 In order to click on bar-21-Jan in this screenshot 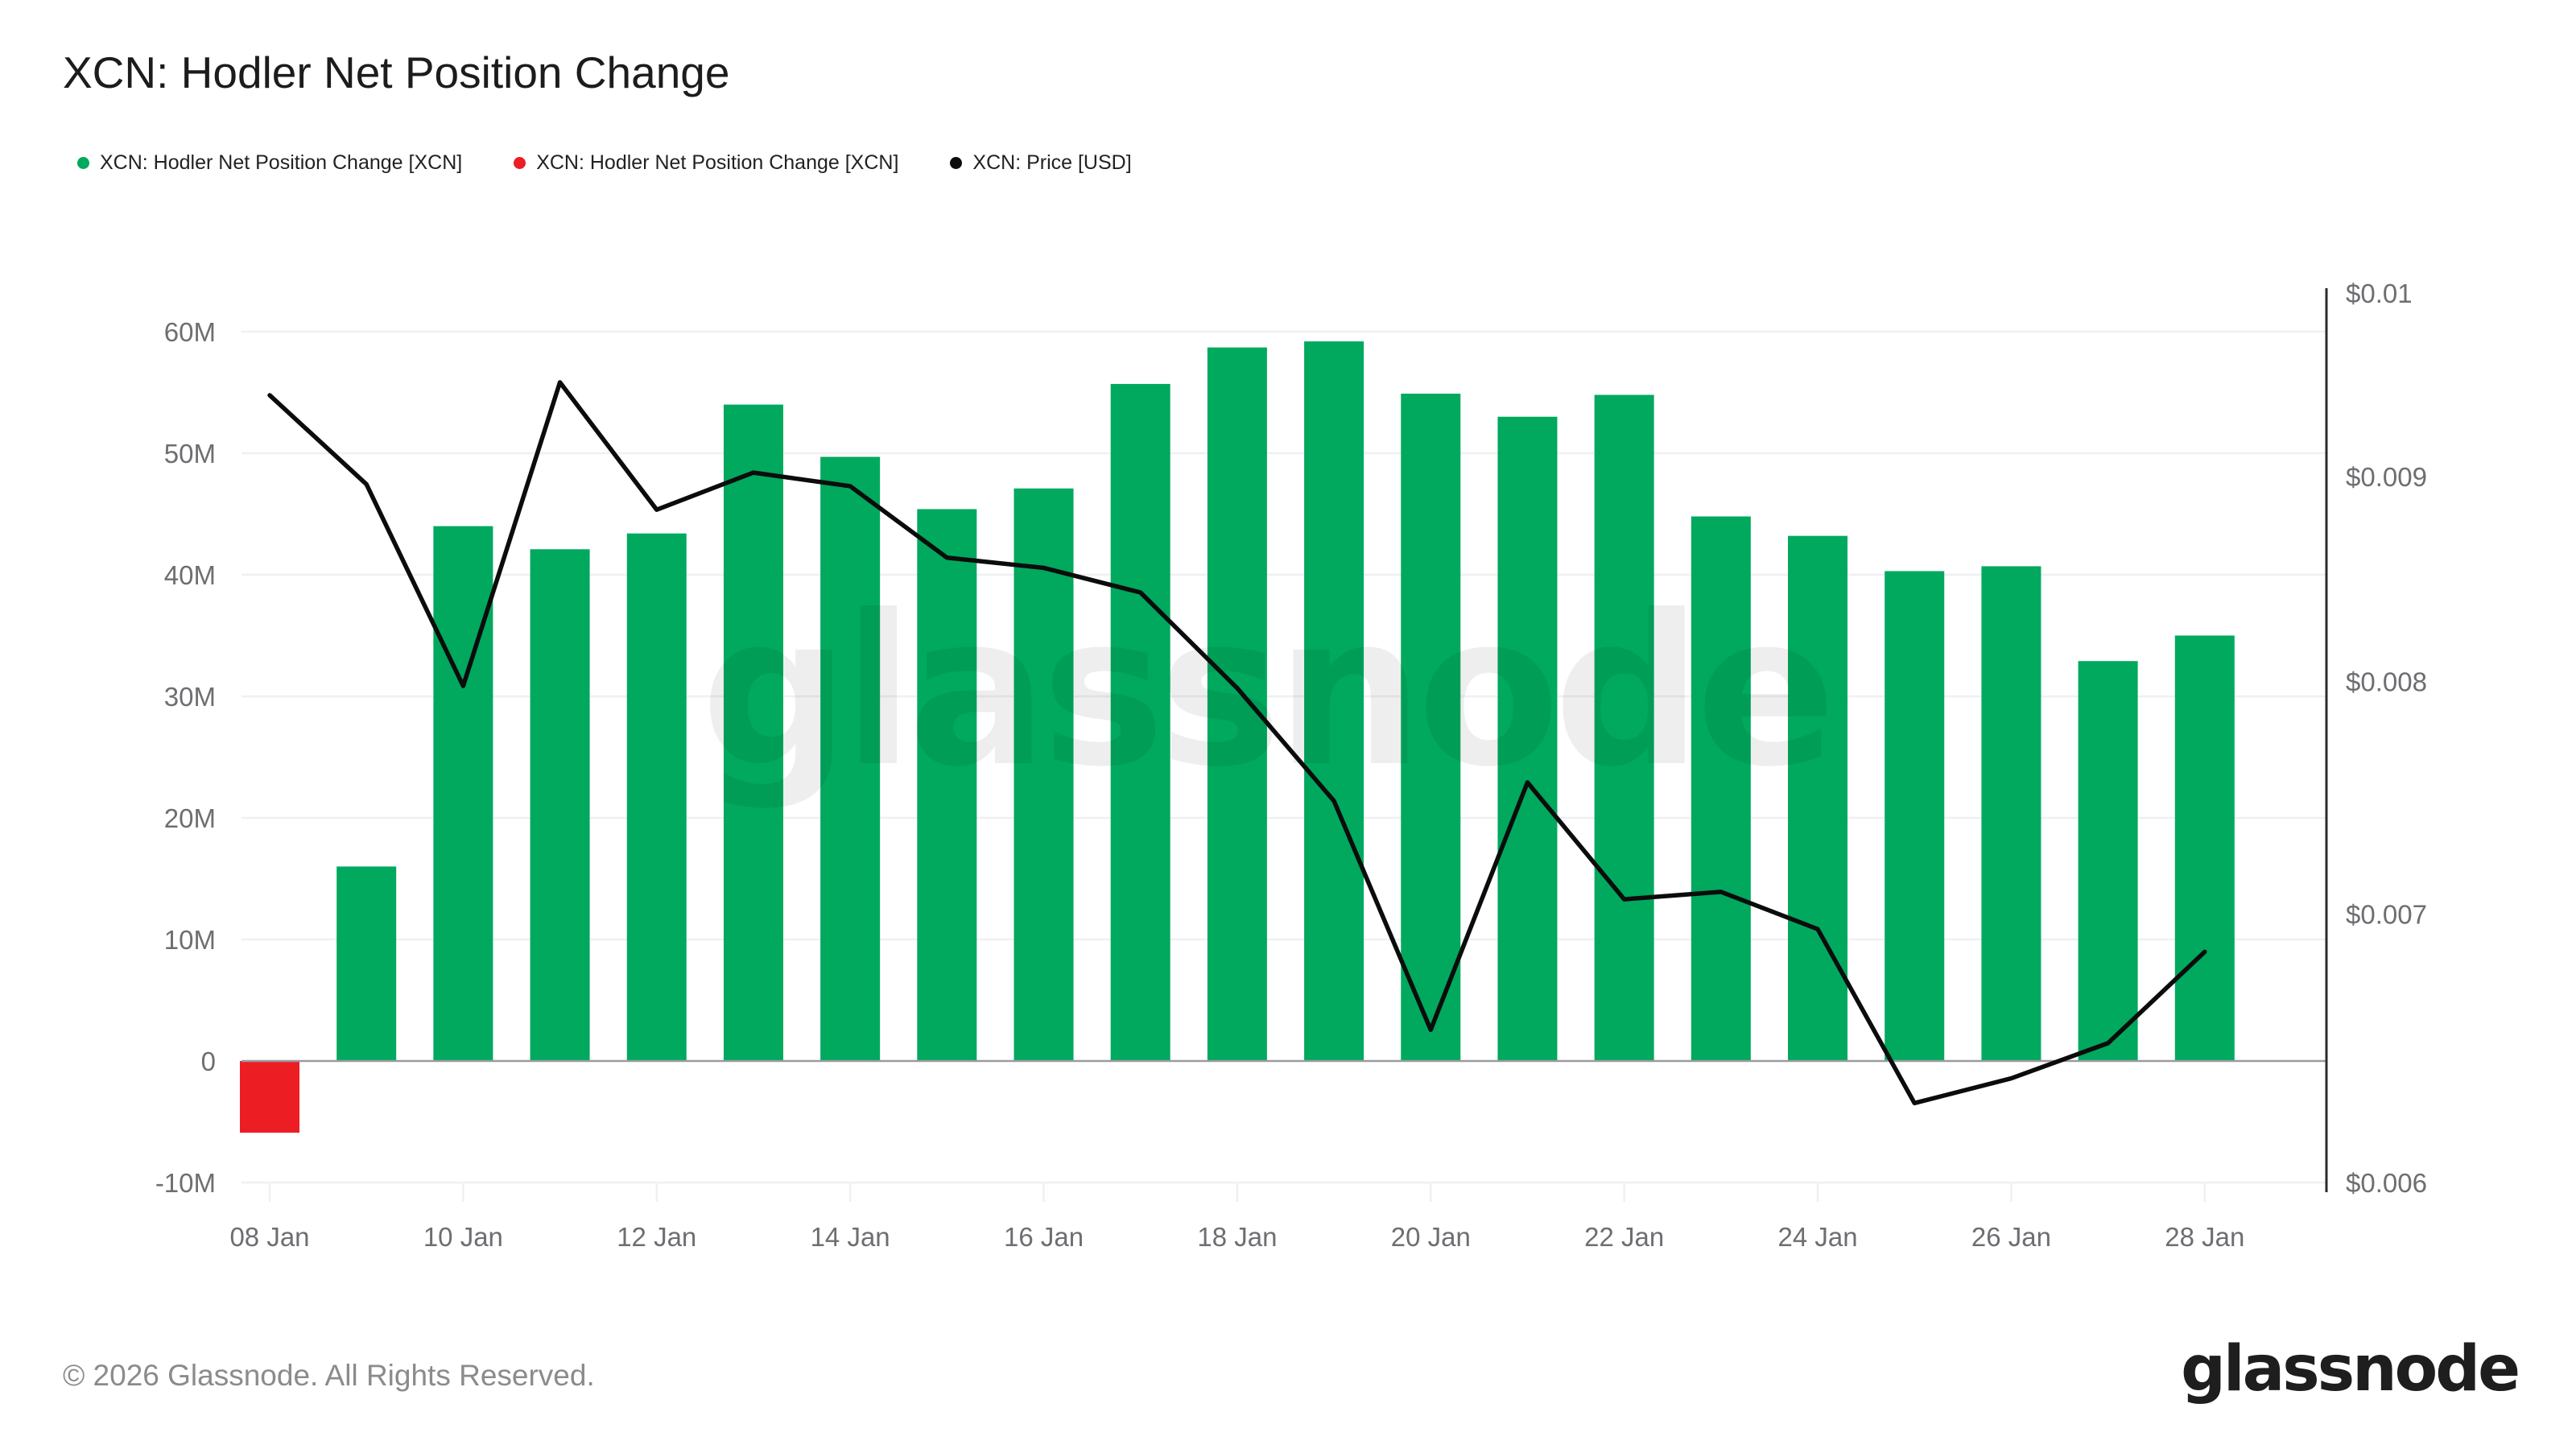, I will do `click(1527, 738)`.